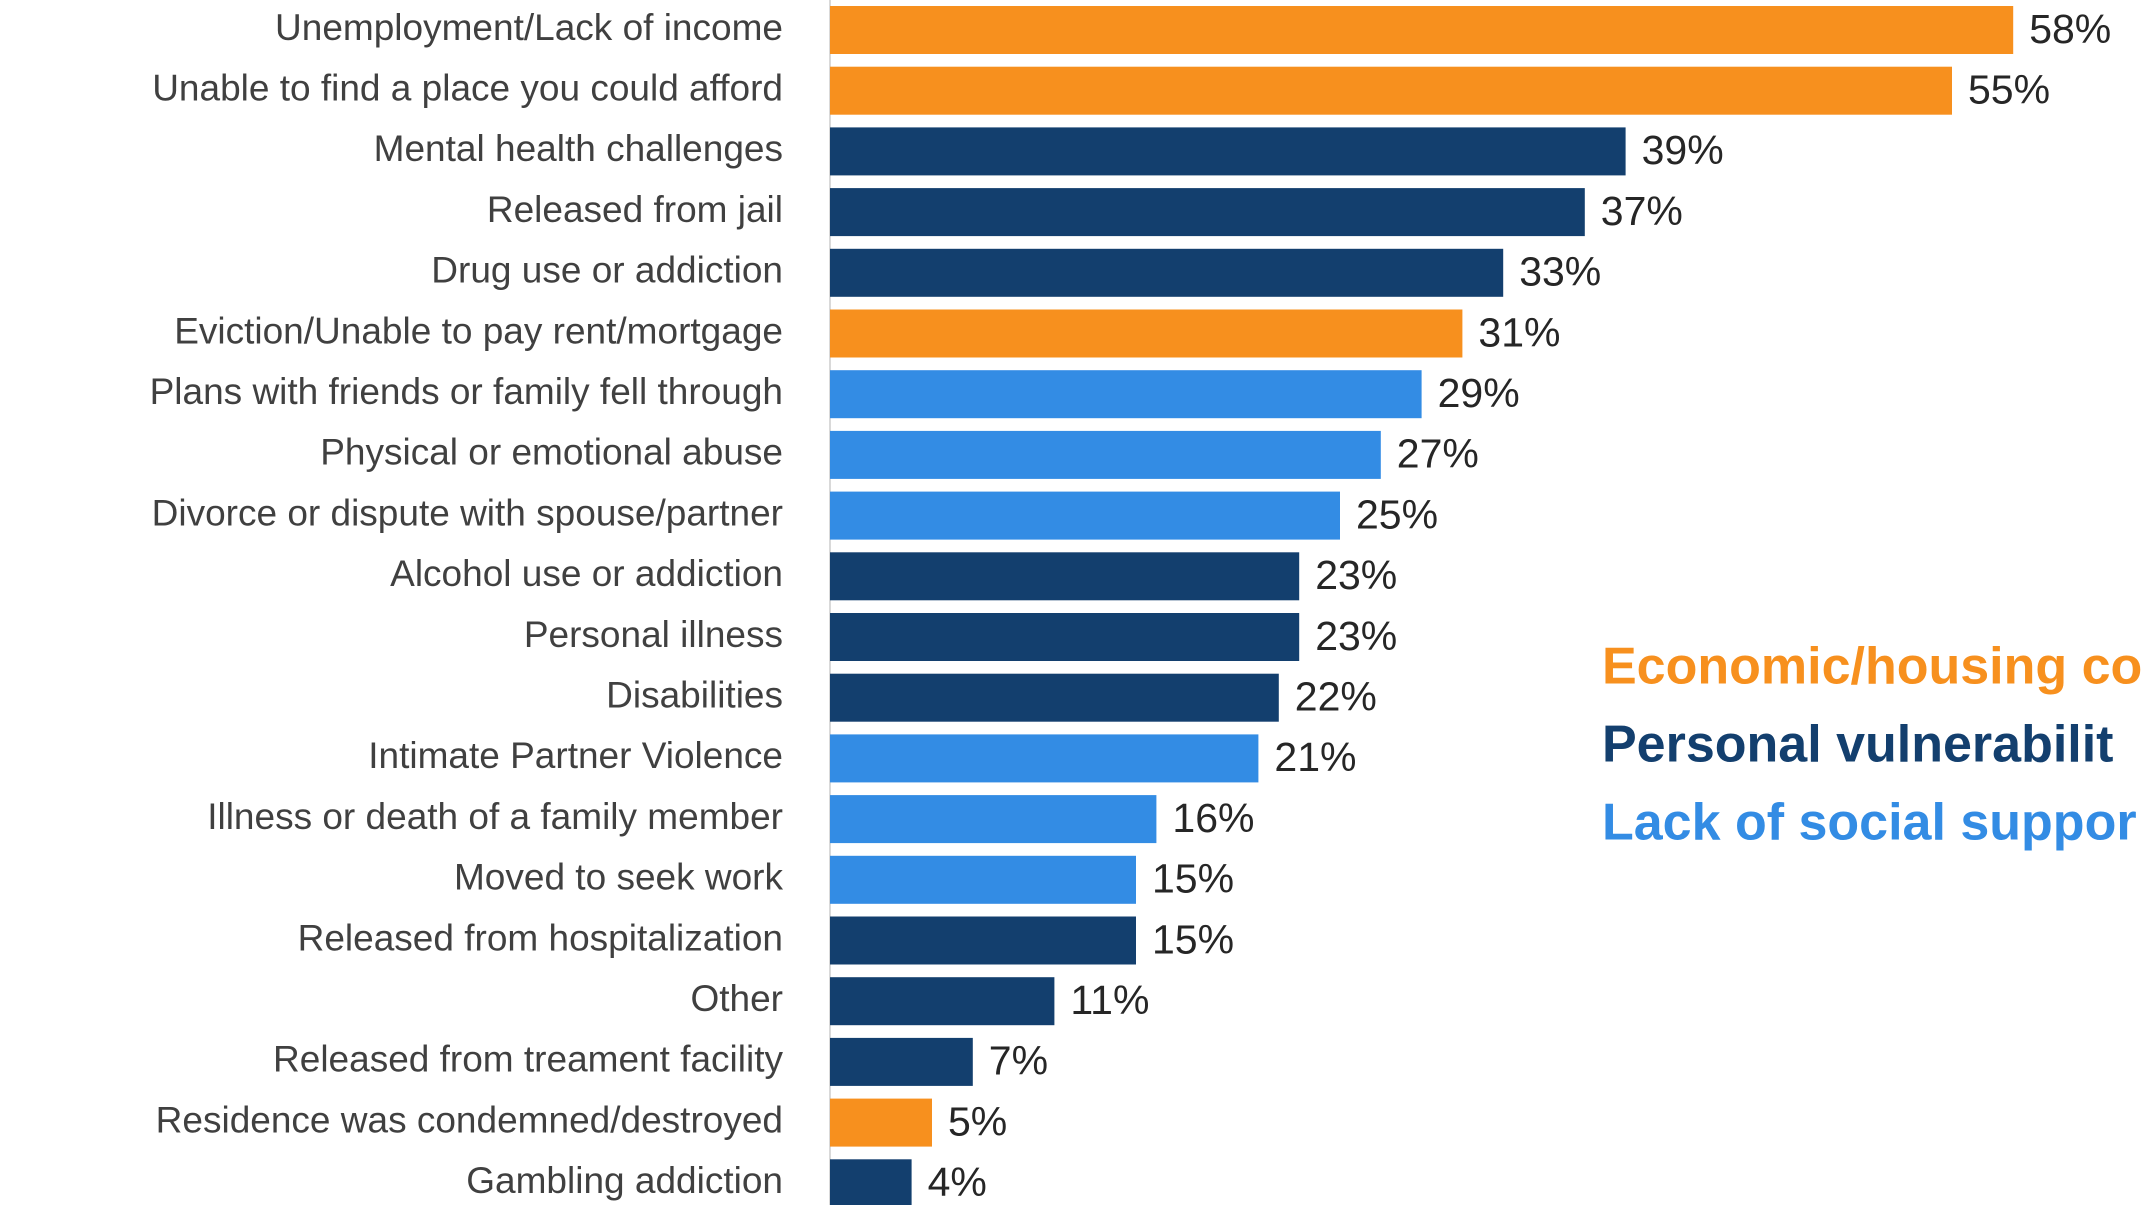  What do you see at coordinates (957, 1182) in the screenshot?
I see `value-label: 4%` at bounding box center [957, 1182].